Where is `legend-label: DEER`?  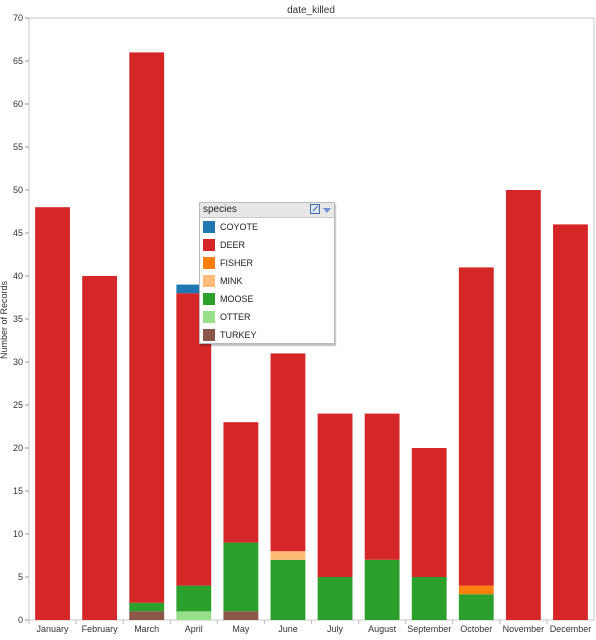 legend-label: DEER is located at coordinates (233, 245).